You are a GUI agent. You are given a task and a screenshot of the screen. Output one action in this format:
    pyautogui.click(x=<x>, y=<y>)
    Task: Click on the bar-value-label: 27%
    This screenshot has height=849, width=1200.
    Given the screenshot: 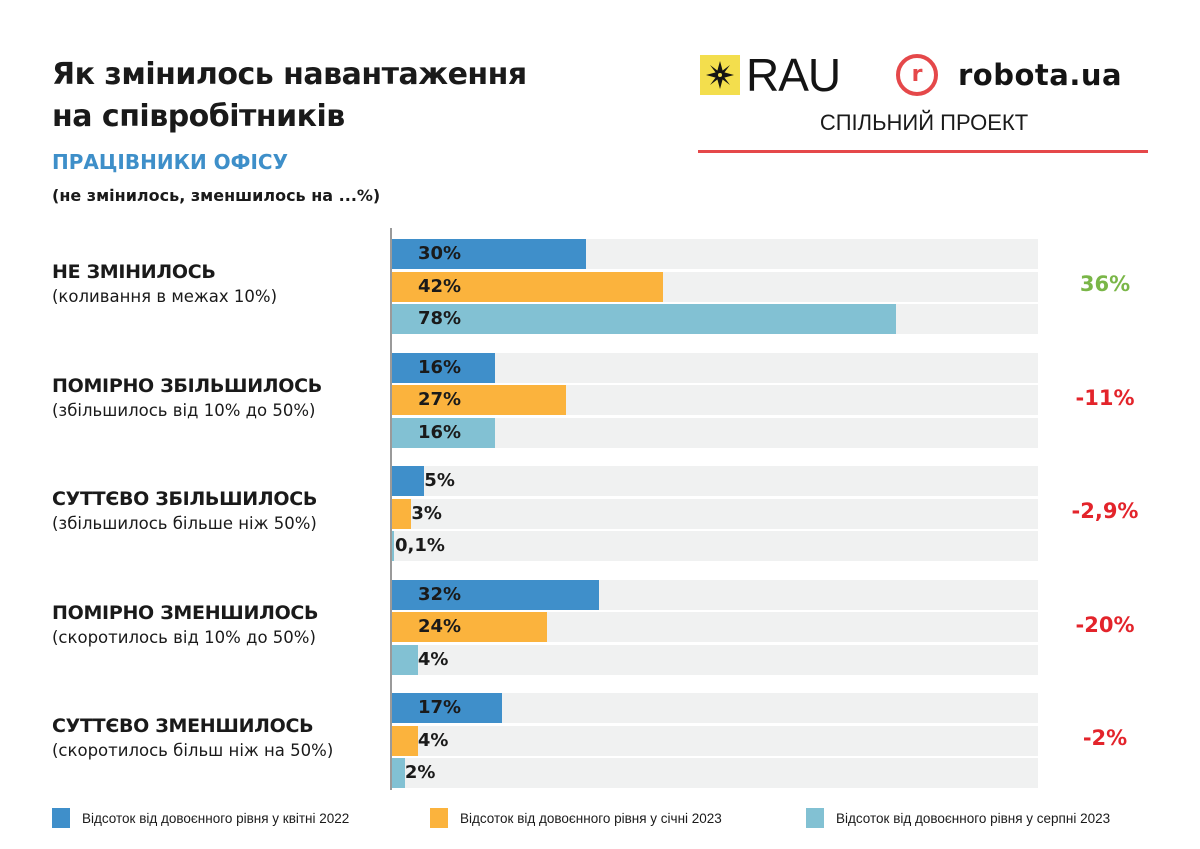 What is the action you would take?
    pyautogui.click(x=440, y=399)
    